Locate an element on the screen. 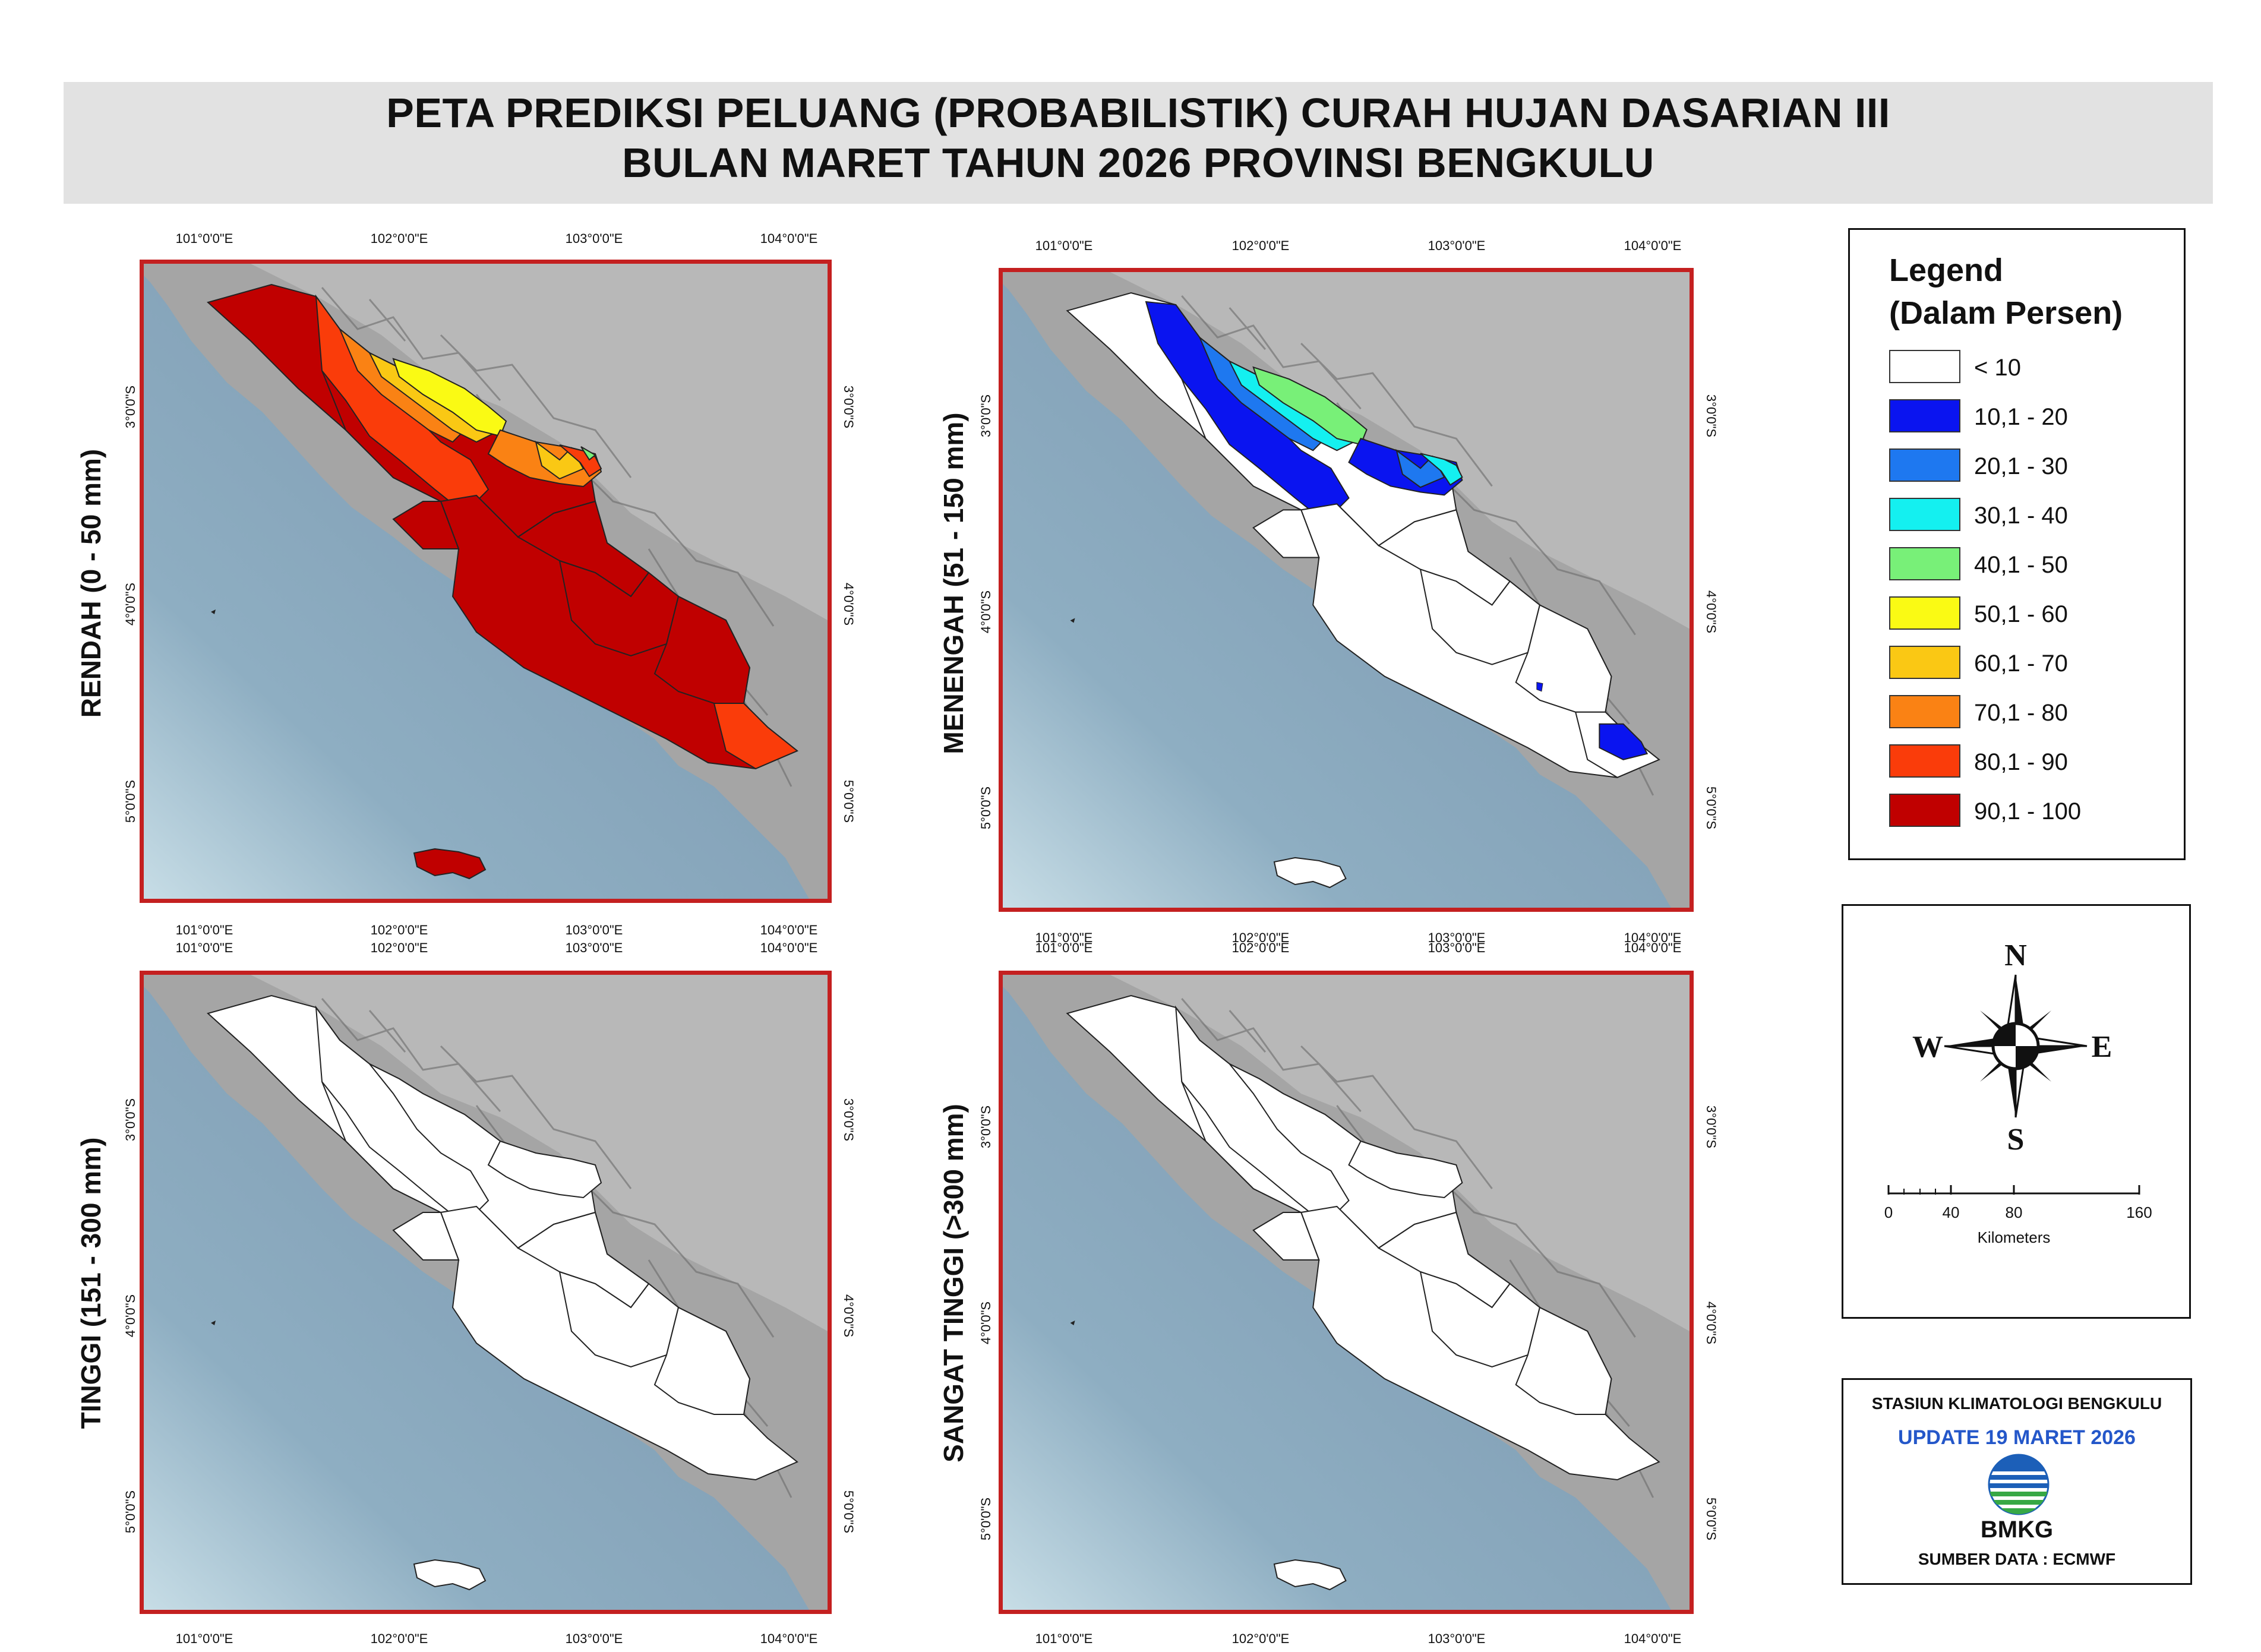  compass-south-label: S is located at coordinates (2016, 1140).